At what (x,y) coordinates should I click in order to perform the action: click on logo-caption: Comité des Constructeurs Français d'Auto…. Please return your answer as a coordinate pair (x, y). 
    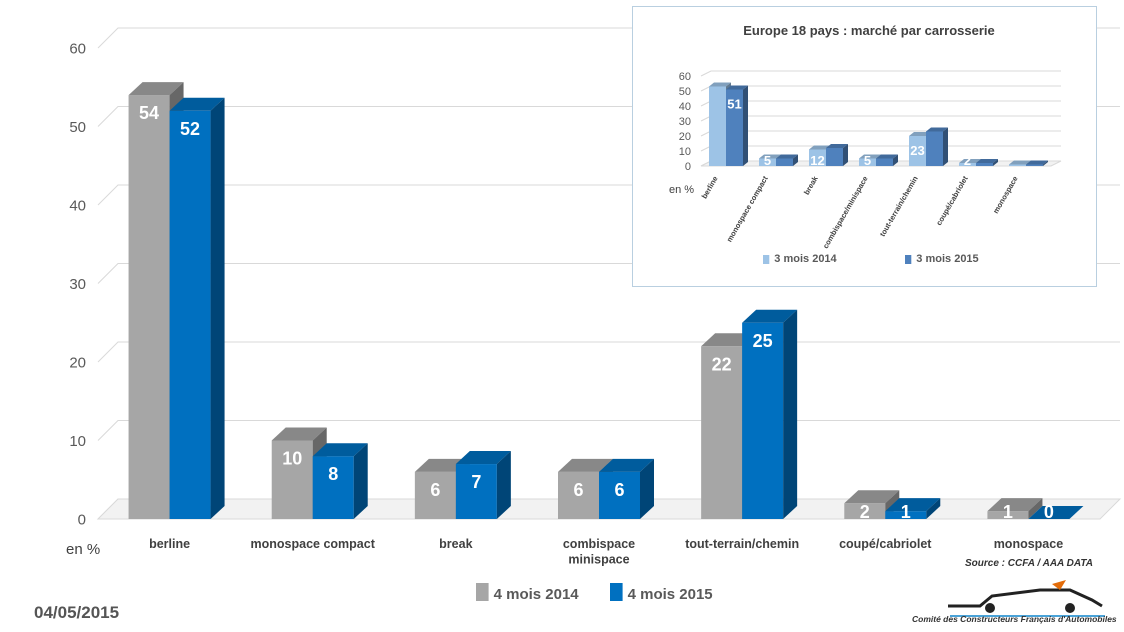
    Looking at the image, I should click on (1014, 619).